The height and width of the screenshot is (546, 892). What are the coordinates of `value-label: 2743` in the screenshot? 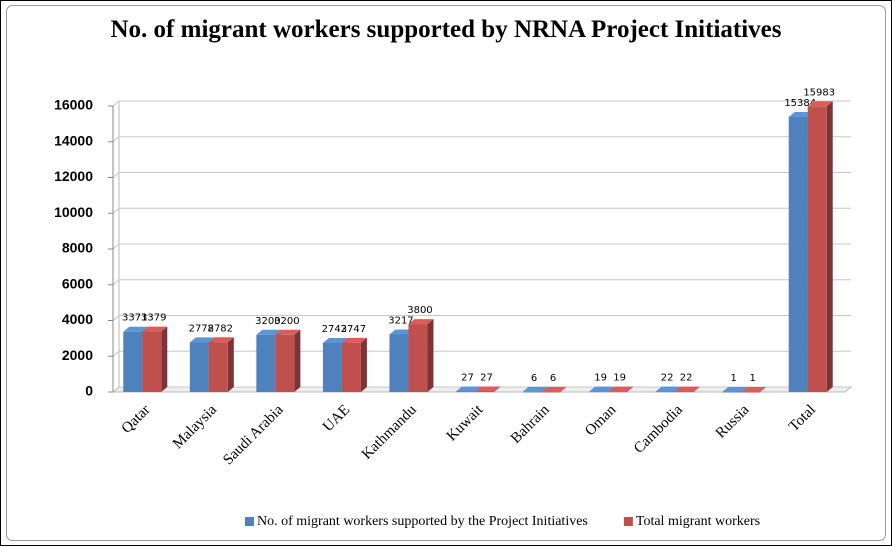 It's located at (334, 329).